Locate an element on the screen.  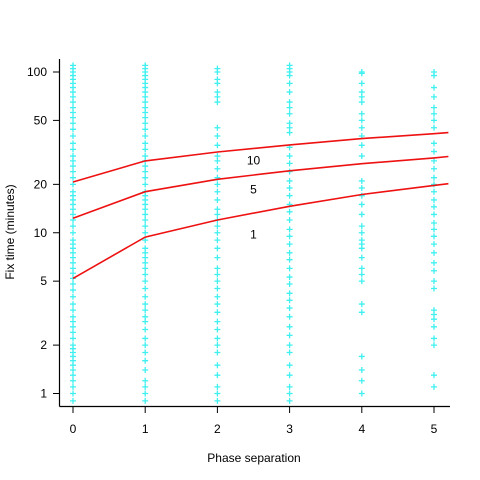
y-tick-label: 10 is located at coordinates (41, 233).